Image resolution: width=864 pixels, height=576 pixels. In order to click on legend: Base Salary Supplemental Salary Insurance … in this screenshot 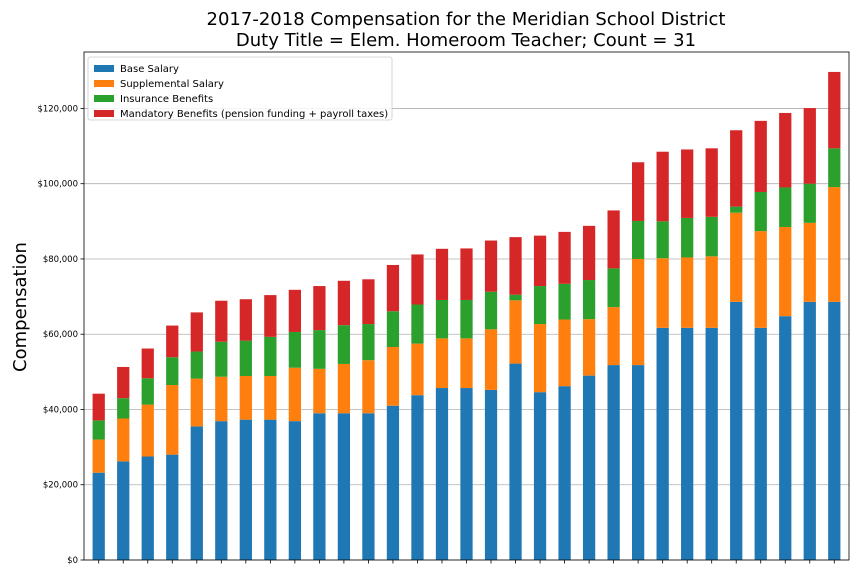, I will do `click(240, 88)`.